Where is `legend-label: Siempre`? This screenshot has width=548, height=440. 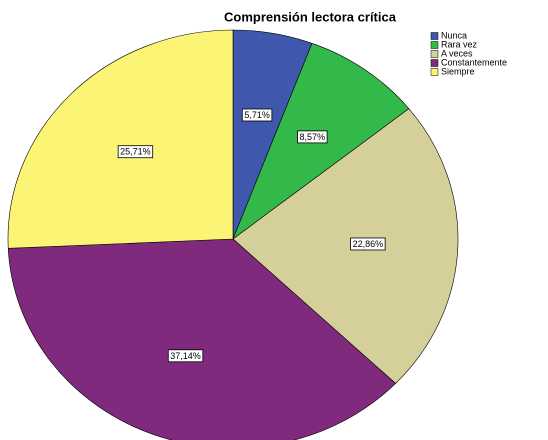 legend-label: Siempre is located at coordinates (458, 71).